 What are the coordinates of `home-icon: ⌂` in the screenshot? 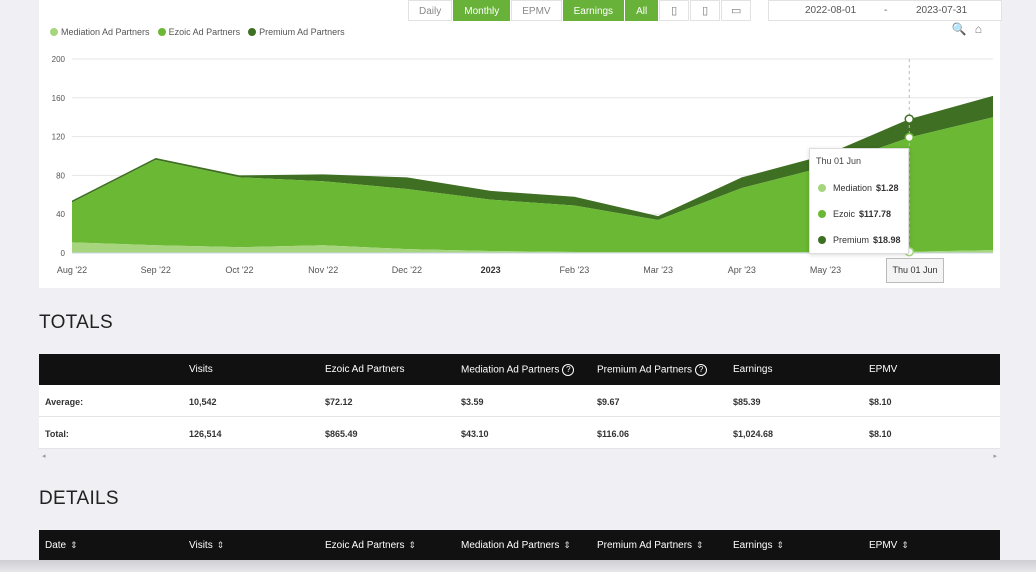 It's located at (978, 29).